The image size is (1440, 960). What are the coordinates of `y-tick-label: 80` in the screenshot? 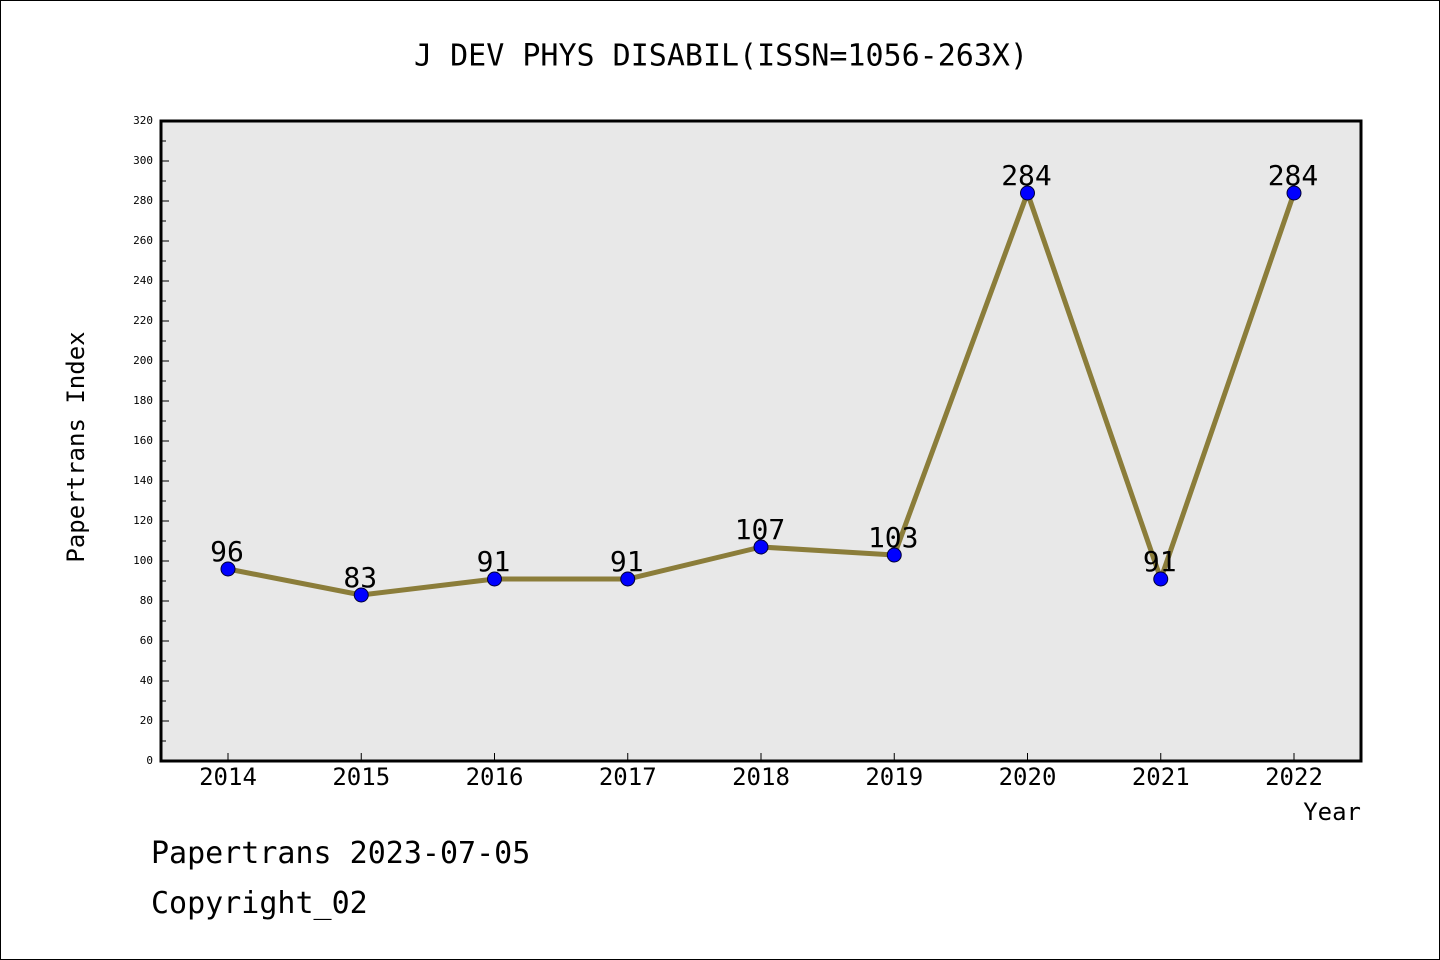 It's located at (146, 600).